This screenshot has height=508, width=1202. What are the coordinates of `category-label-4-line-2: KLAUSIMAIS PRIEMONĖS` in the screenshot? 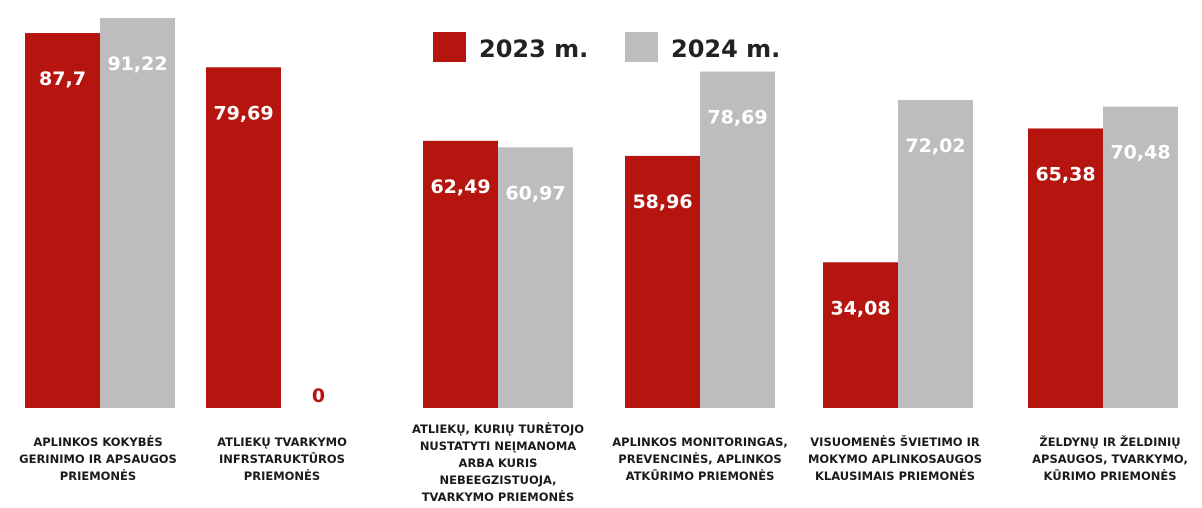 It's located at (895, 475).